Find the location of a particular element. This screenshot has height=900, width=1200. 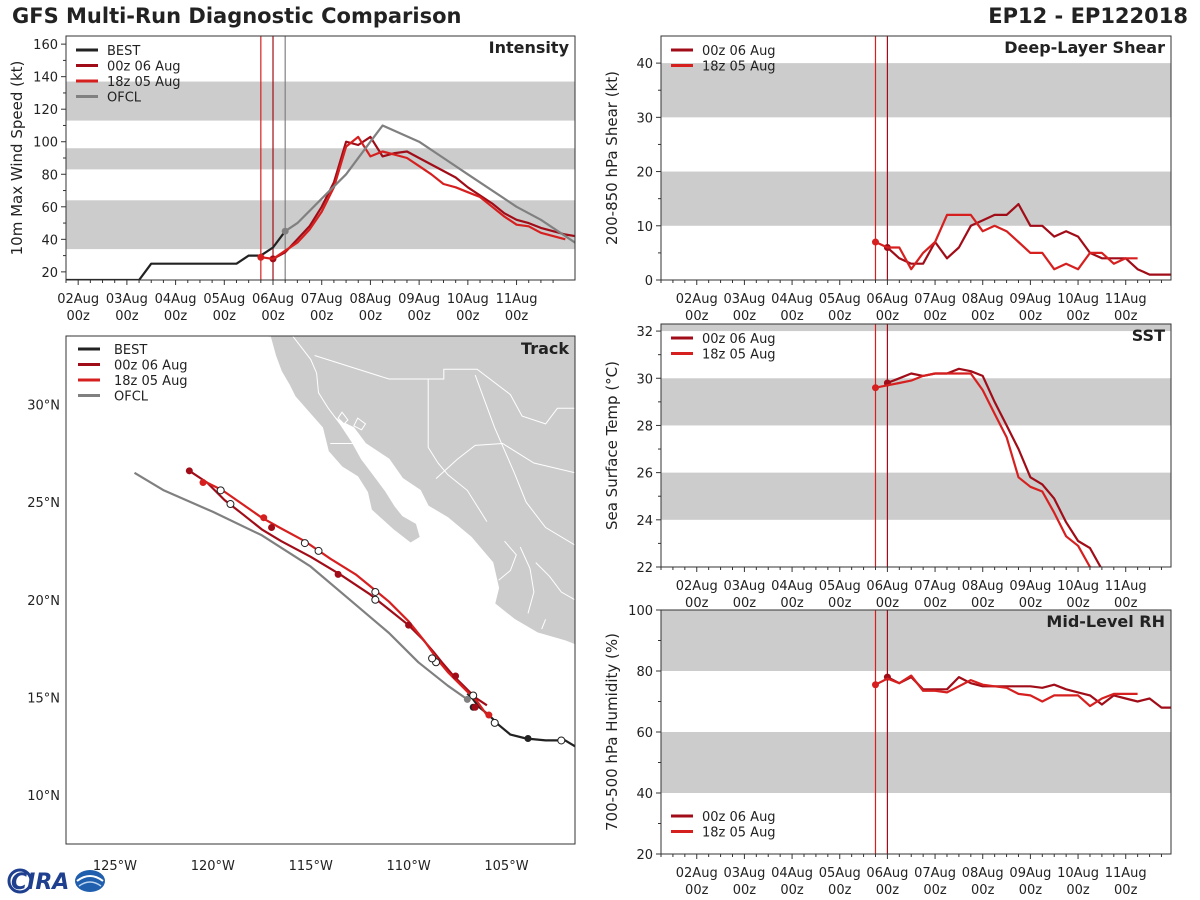

shear-xtick-label: 11Aug is located at coordinates (1126, 299).